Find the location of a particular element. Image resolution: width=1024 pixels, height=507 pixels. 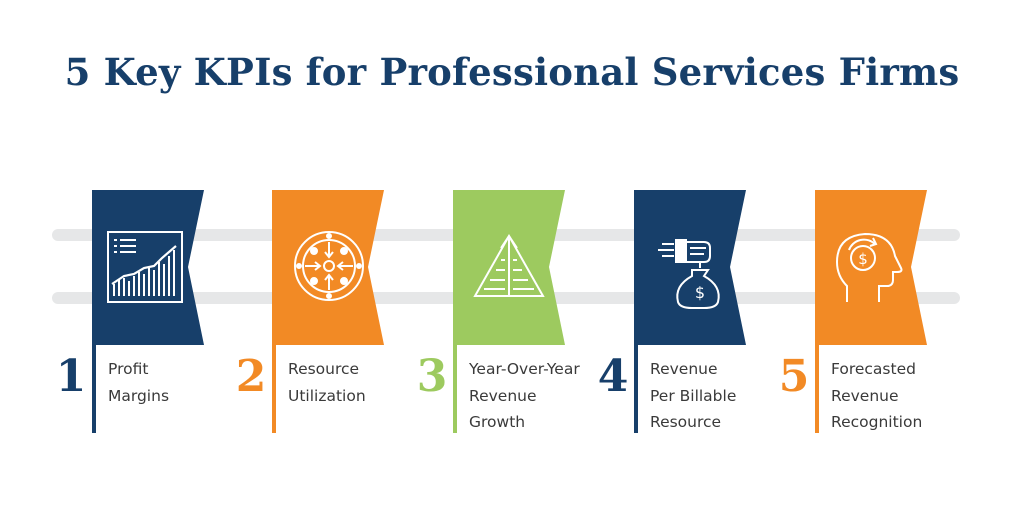

kpi-label-line: Year-Over-Year is located at coordinates (524, 369).